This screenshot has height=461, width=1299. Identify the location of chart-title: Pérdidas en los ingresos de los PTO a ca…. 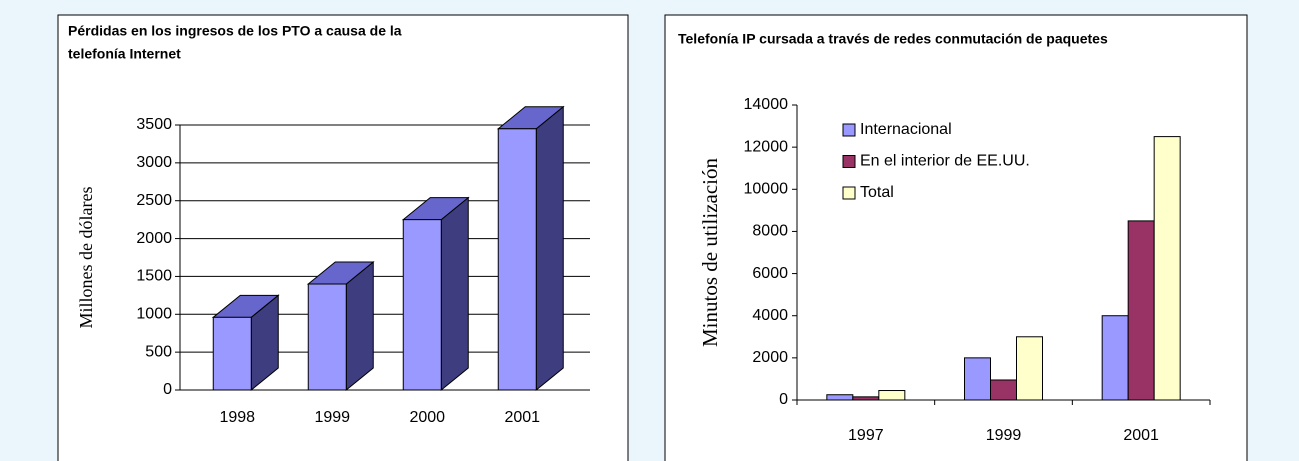
(235, 31).